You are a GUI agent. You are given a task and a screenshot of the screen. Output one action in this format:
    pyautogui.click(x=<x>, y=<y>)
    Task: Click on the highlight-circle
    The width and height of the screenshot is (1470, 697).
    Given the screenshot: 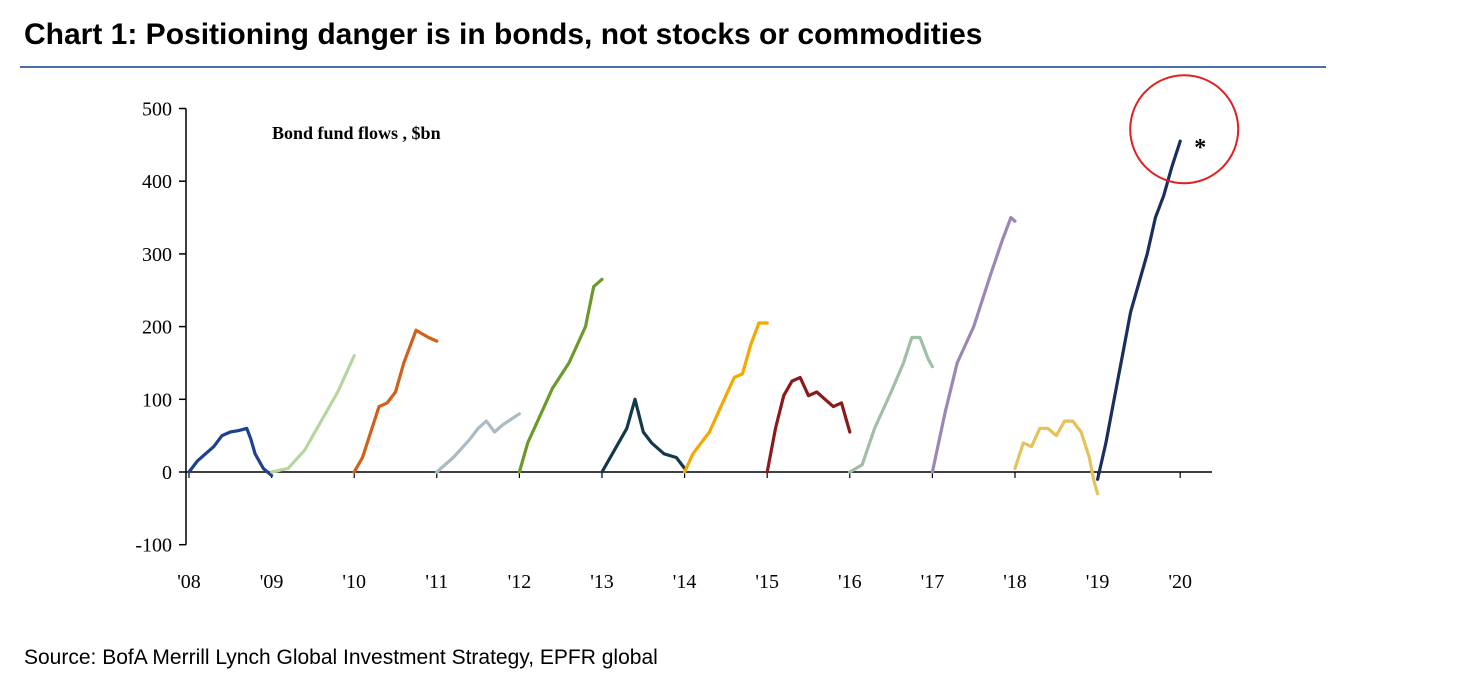 What is the action you would take?
    pyautogui.click(x=1184, y=129)
    